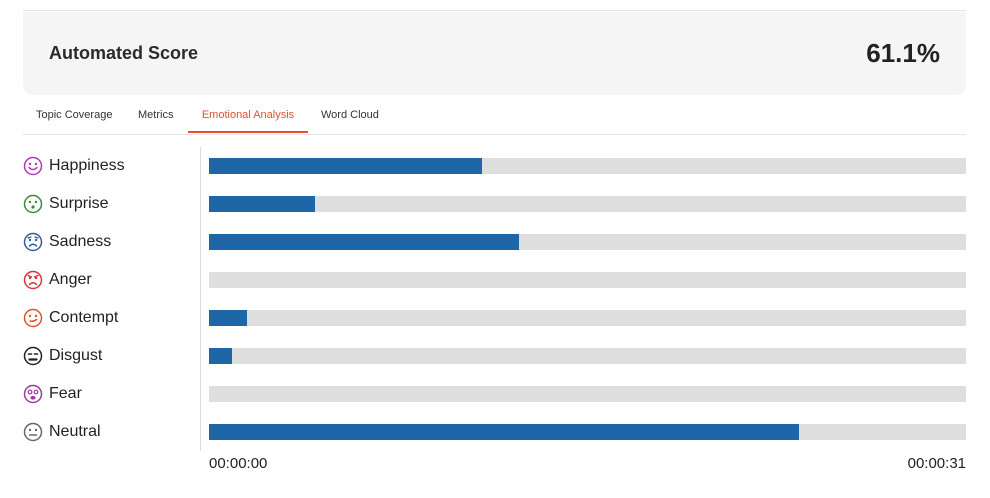 The width and height of the screenshot is (990, 498). What do you see at coordinates (587, 242) in the screenshot?
I see `bar-track-sadness` at bounding box center [587, 242].